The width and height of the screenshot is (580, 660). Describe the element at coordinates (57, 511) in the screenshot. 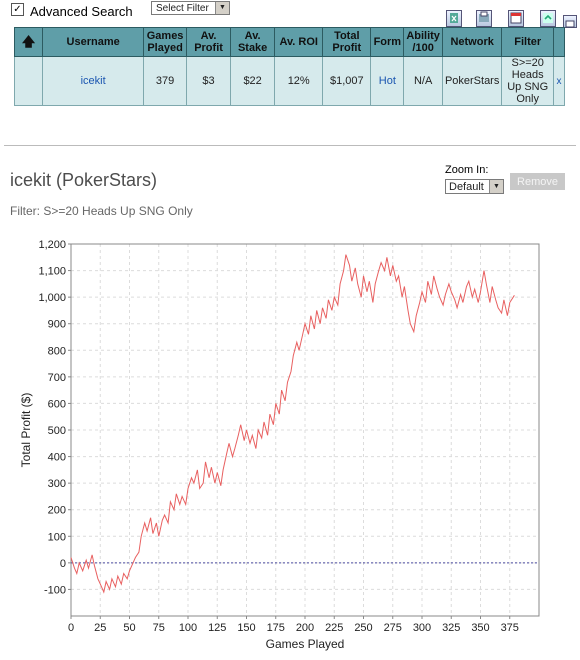

I see `y-tick-label: 200` at that location.